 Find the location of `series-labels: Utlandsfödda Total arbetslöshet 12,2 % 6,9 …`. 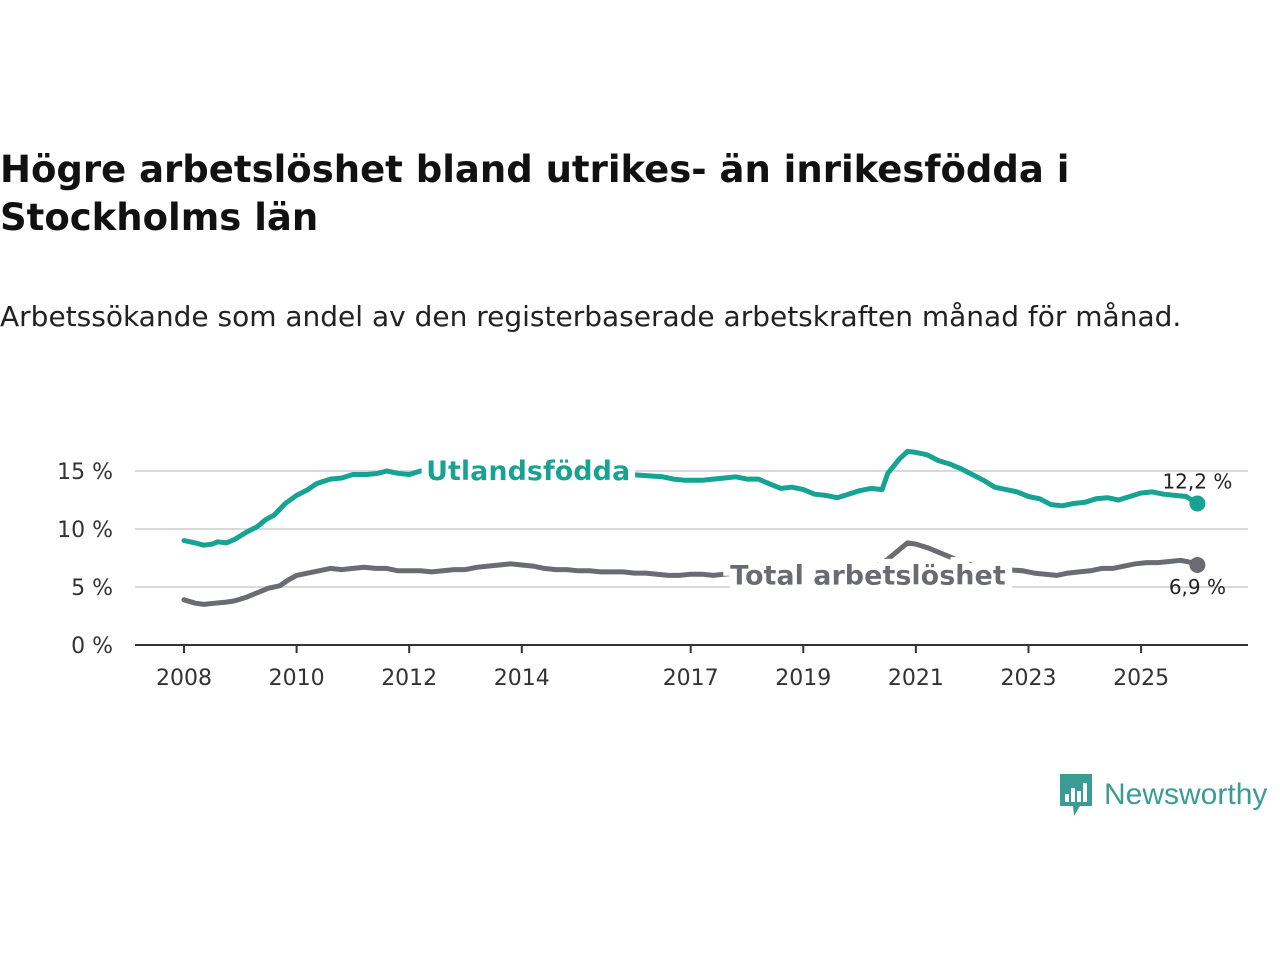

series-labels: Utlandsfödda Total arbetslöshet 12,2 % 6,9 … is located at coordinates (829, 527).